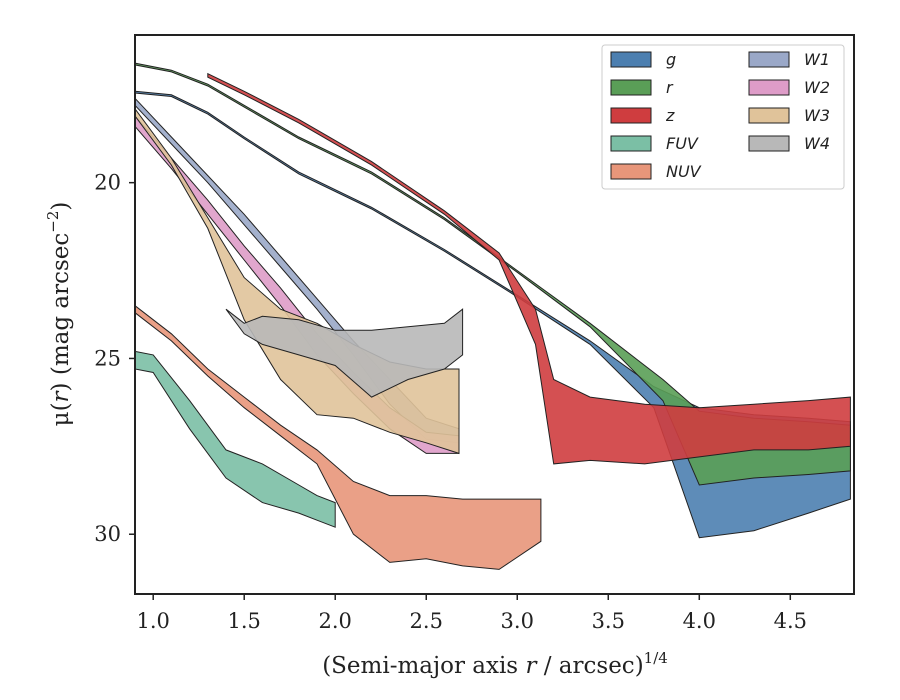 This screenshot has width=900, height=700. Describe the element at coordinates (682, 143) in the screenshot. I see `legend-label-fuv: FUV` at that location.